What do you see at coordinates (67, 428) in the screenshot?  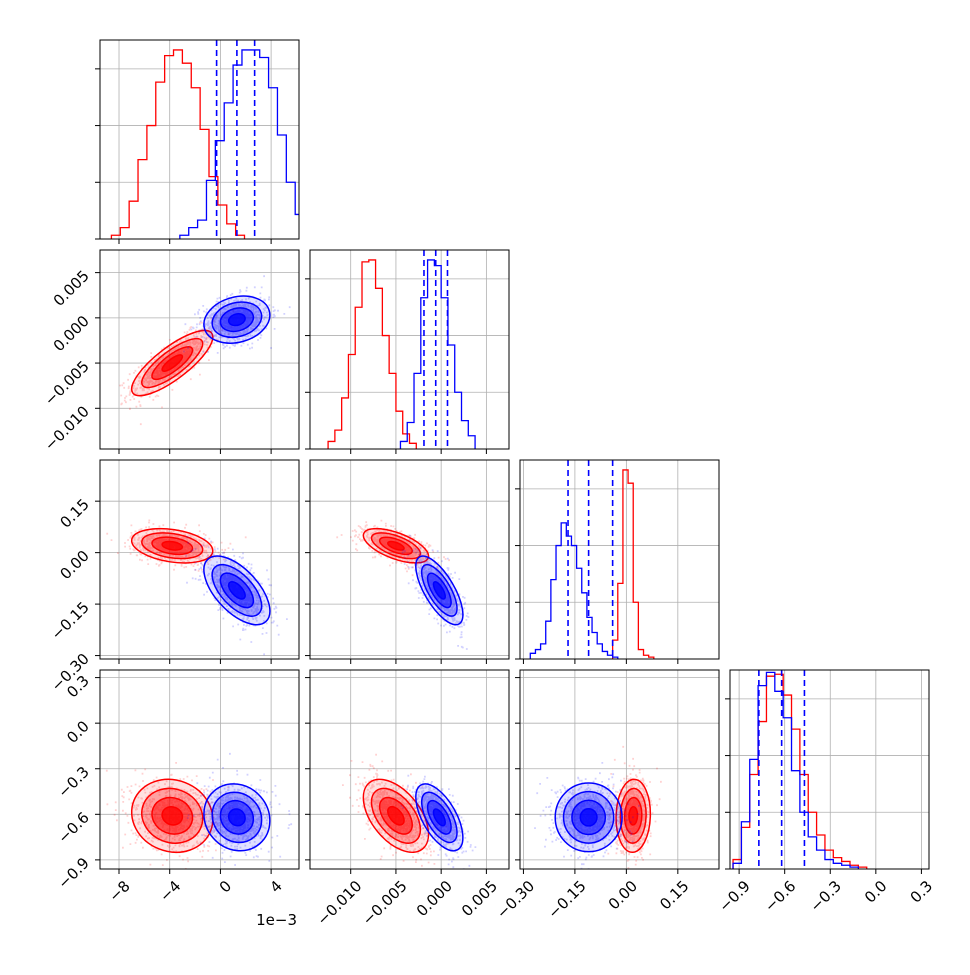 I see `y-tick-label-1-0: −0.010` at bounding box center [67, 428].